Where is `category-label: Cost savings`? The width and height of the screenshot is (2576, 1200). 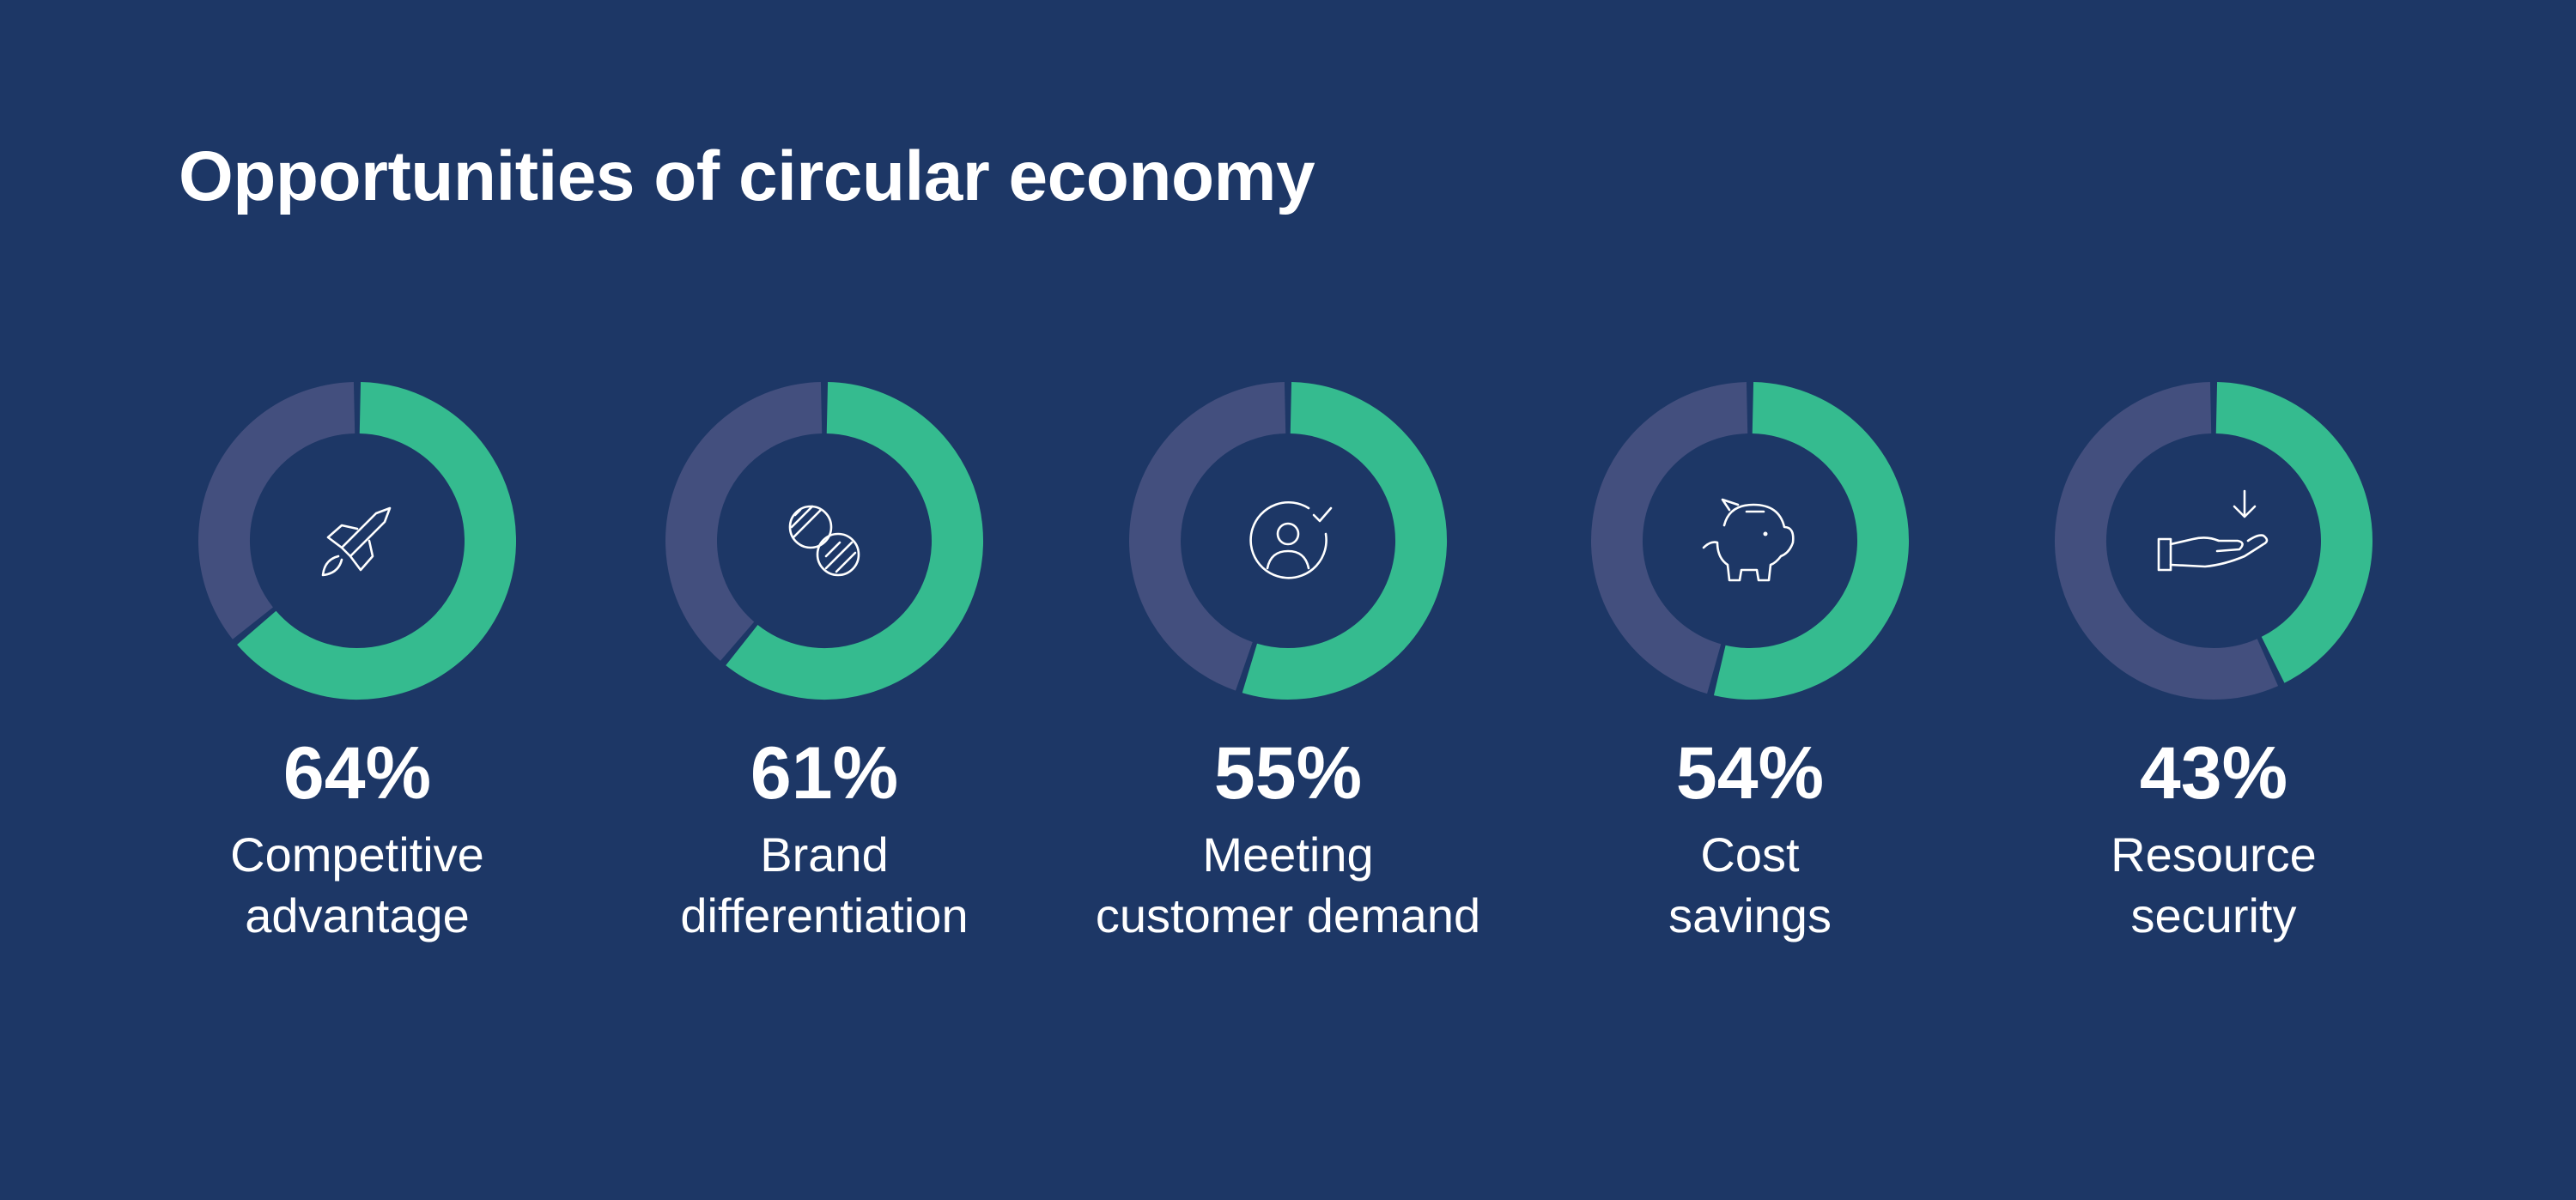 category-label: Cost savings is located at coordinates (1750, 885).